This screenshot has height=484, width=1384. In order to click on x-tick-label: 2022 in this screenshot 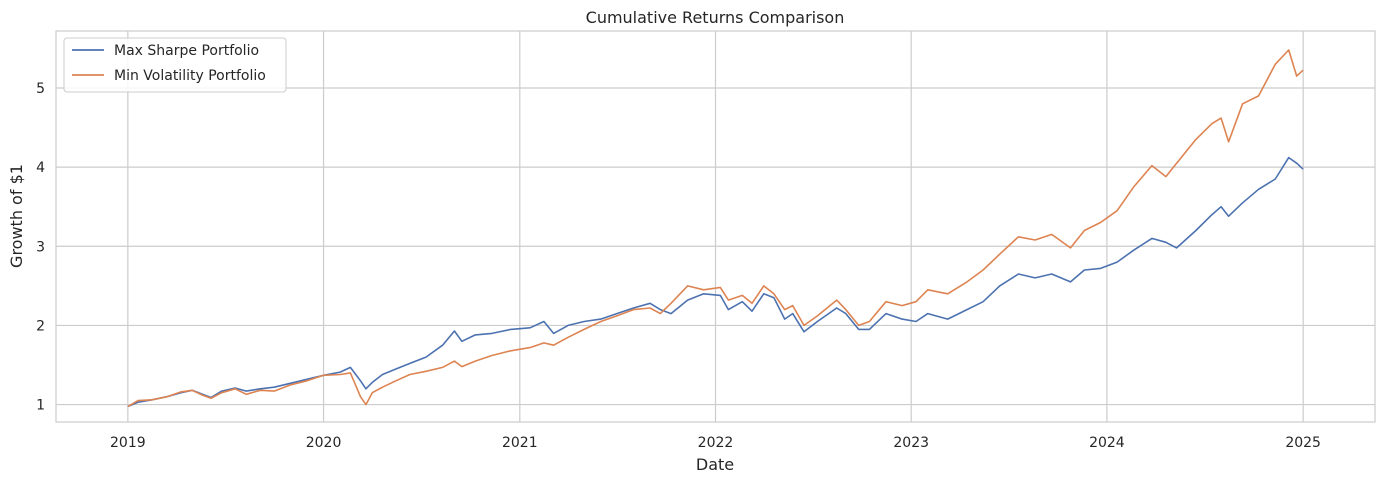, I will do `click(716, 443)`.